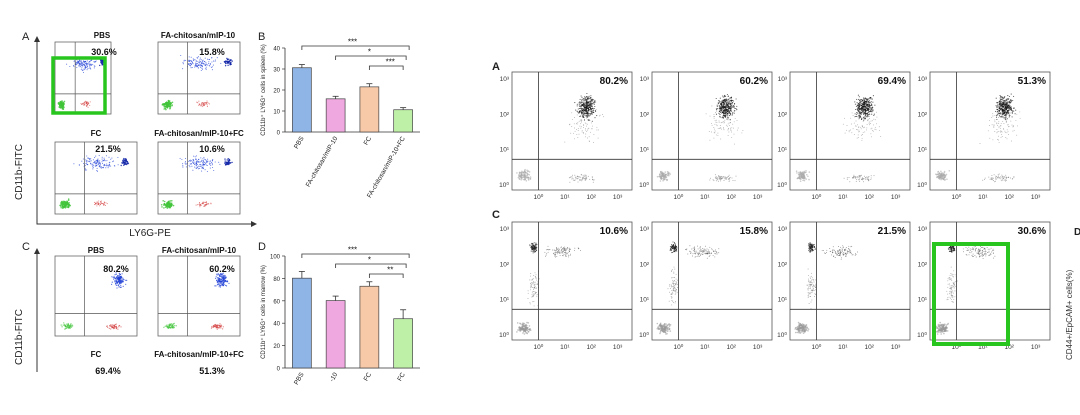 The height and width of the screenshot is (415, 1080). What do you see at coordinates (614, 81) in the screenshot?
I see `quadrant-percent: 80.2%` at bounding box center [614, 81].